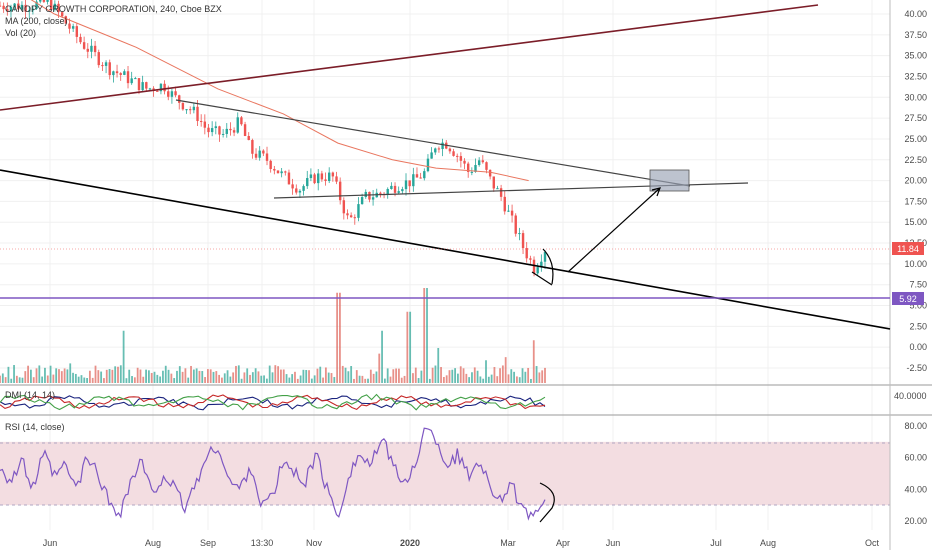 This screenshot has width=932, height=550. What do you see at coordinates (273, 402) in the screenshot?
I see `dmi-line` at bounding box center [273, 402].